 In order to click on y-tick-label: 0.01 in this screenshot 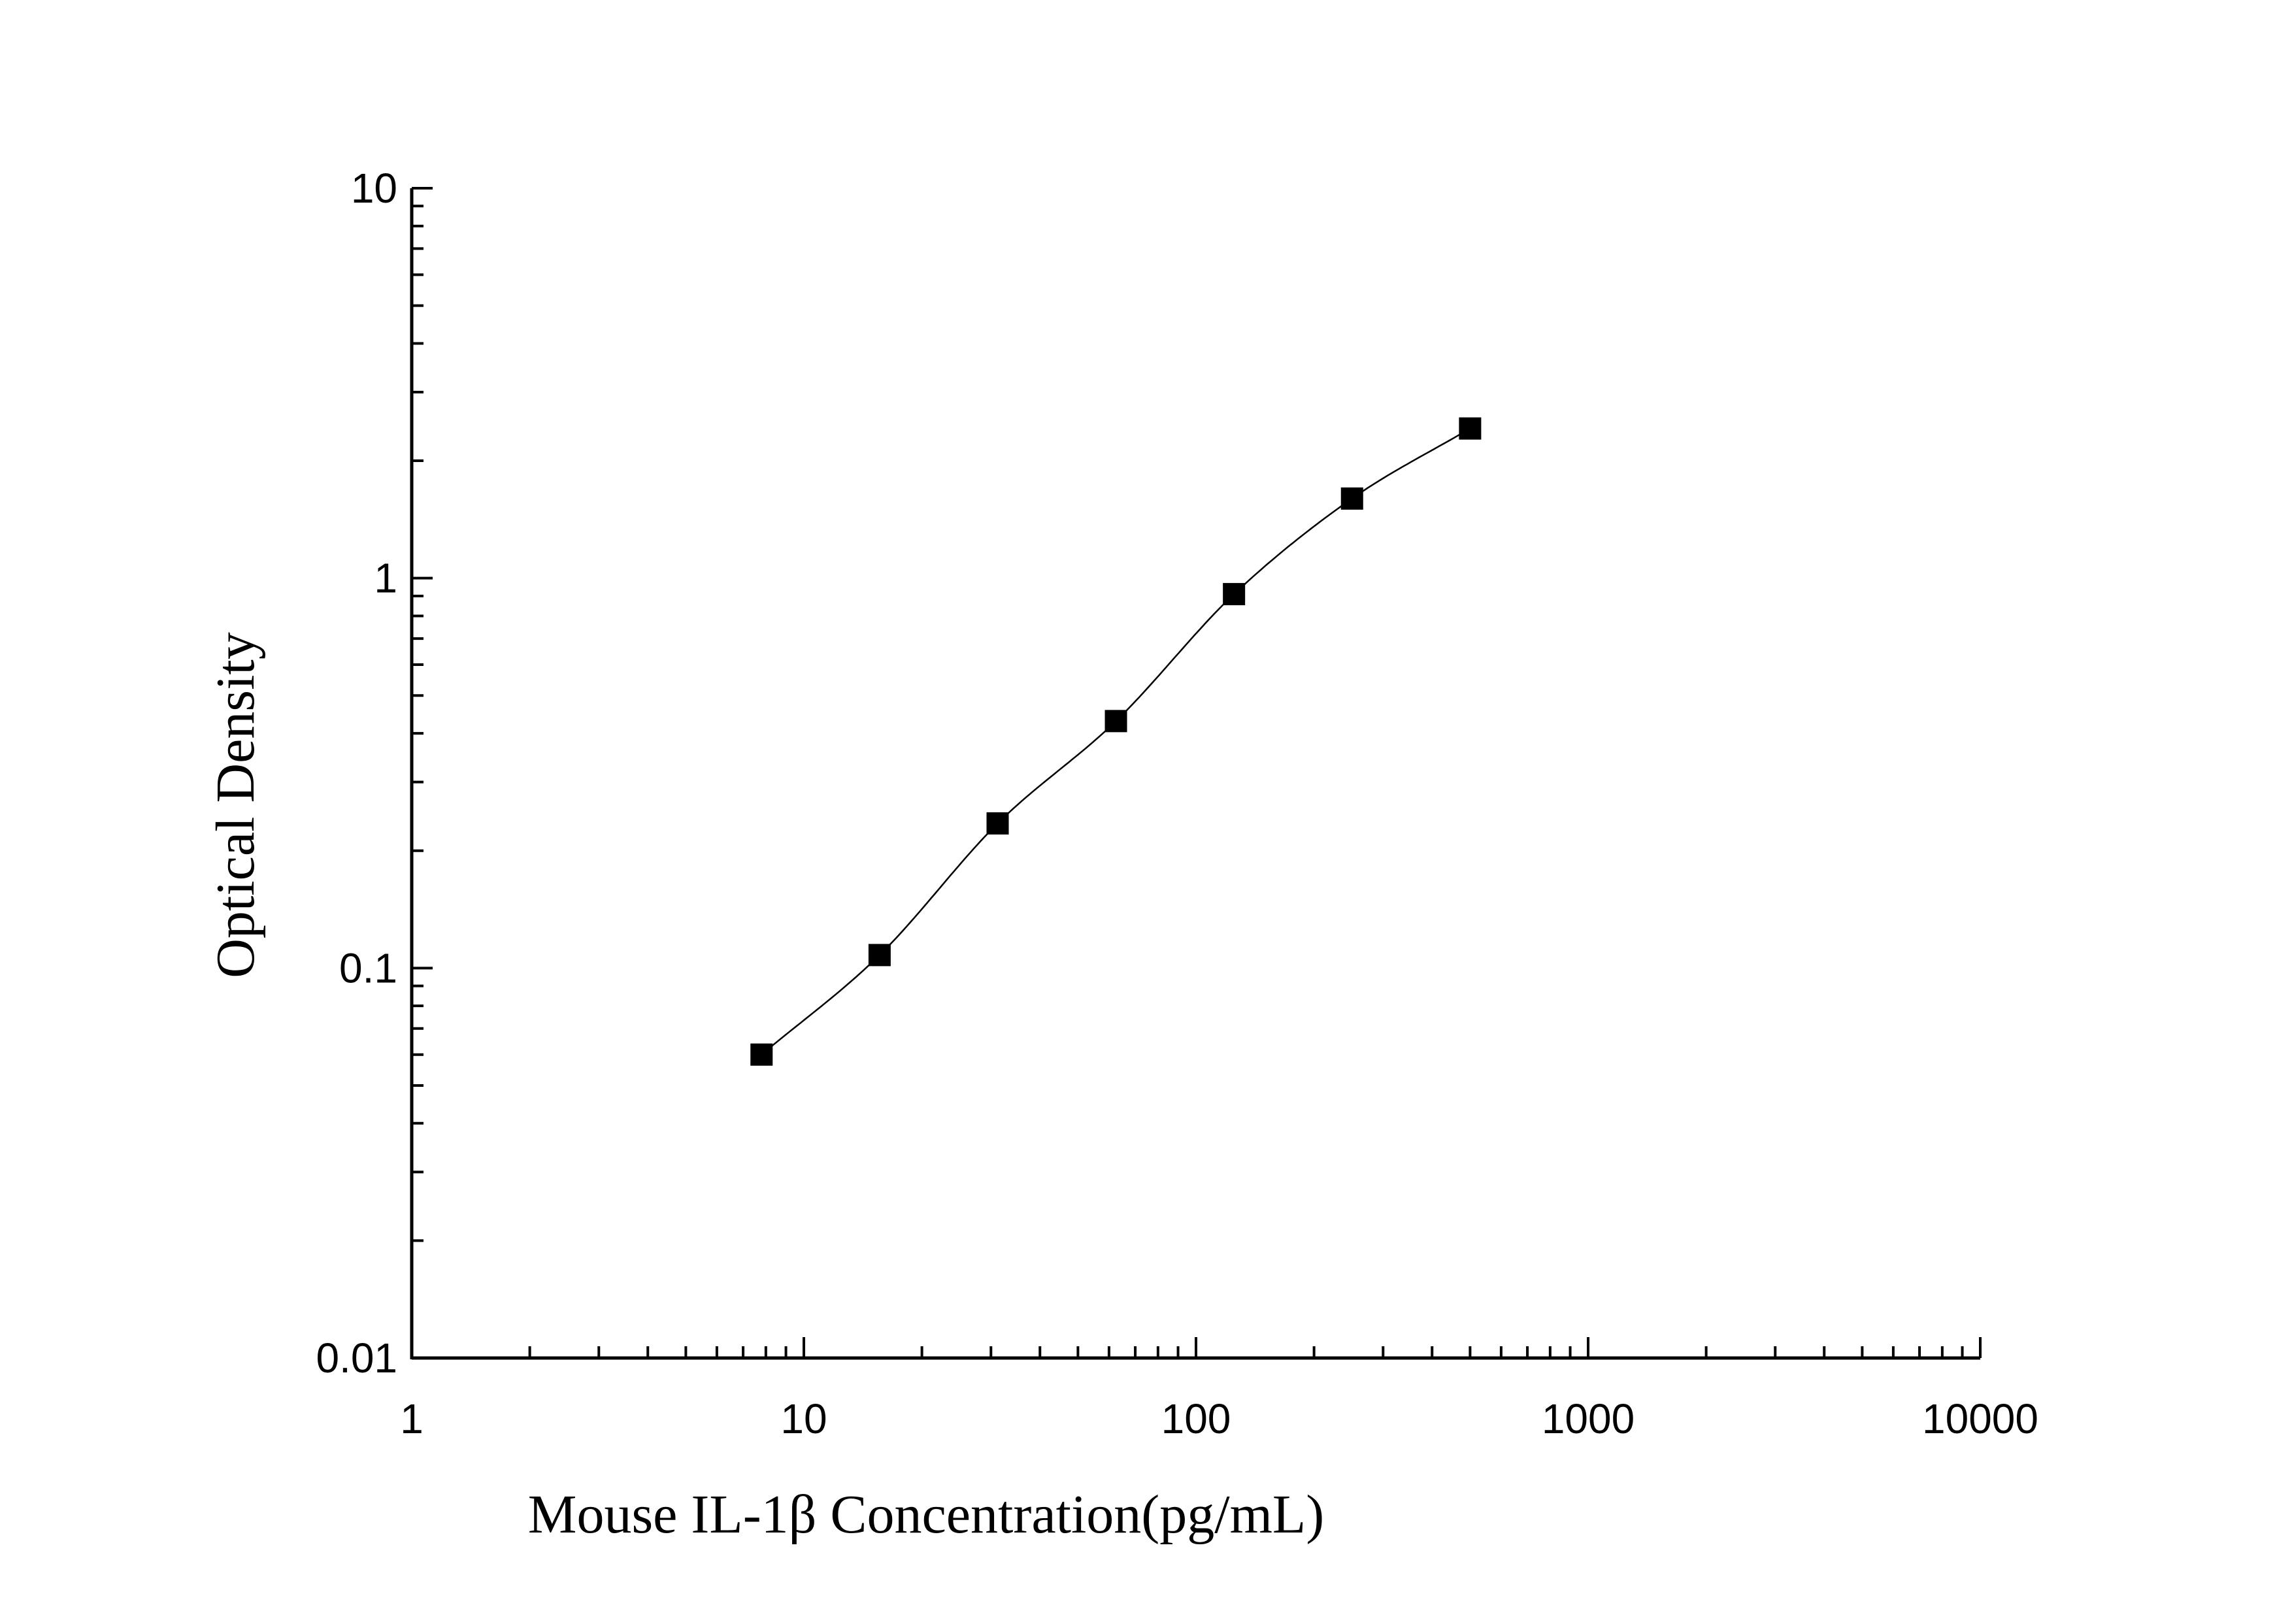, I will do `click(357, 1358)`.